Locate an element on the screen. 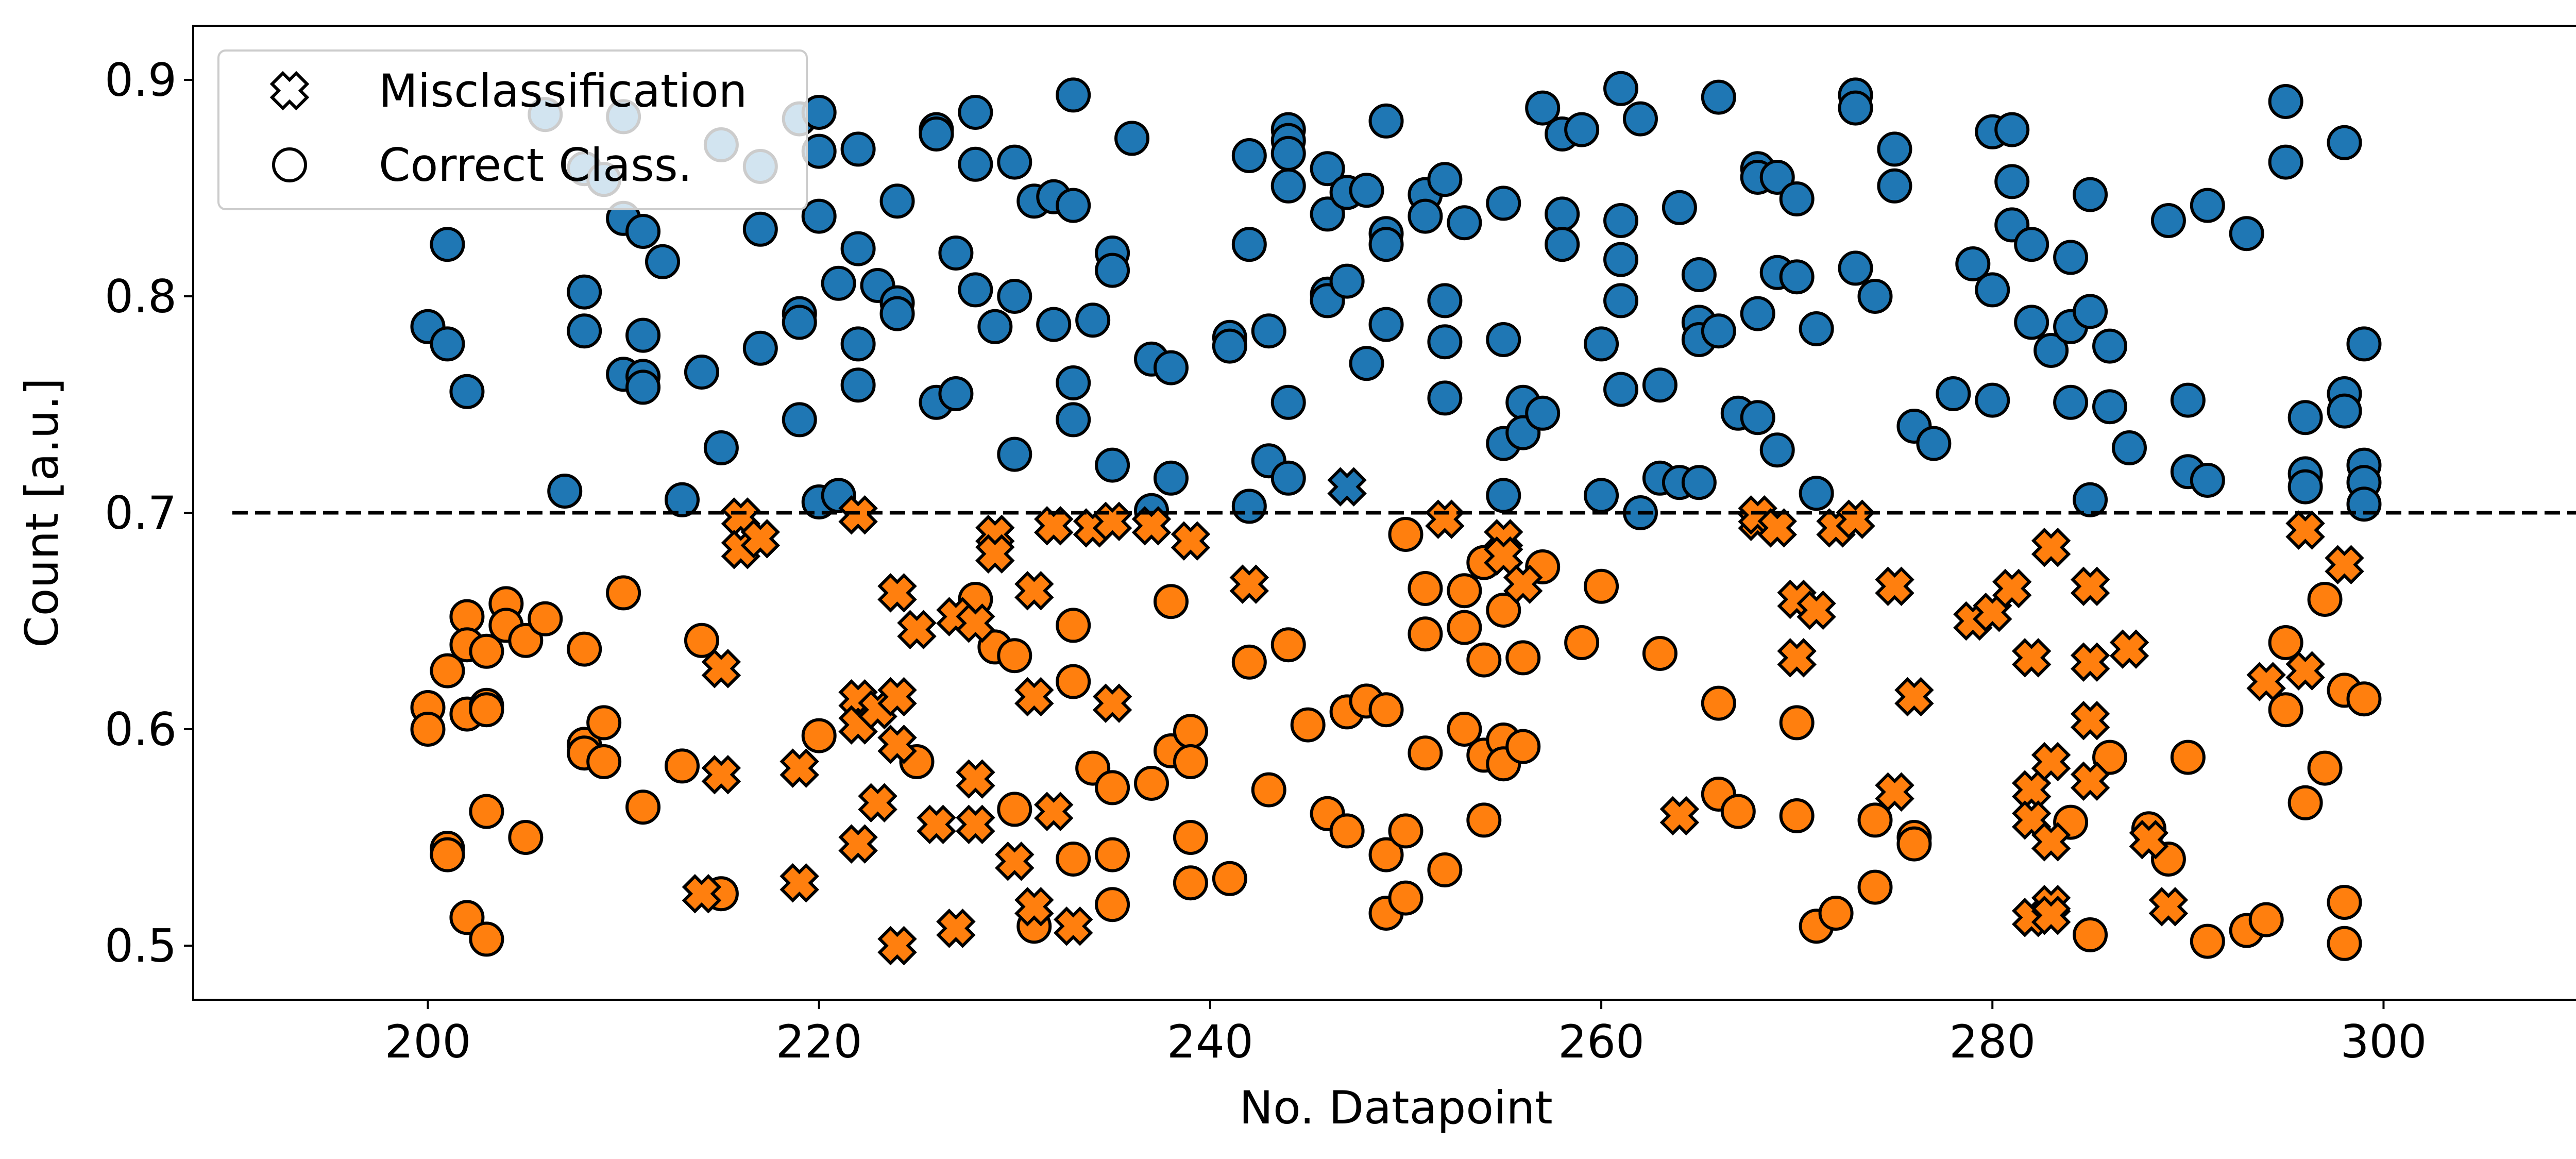  circle-icon is located at coordinates (289, 164).